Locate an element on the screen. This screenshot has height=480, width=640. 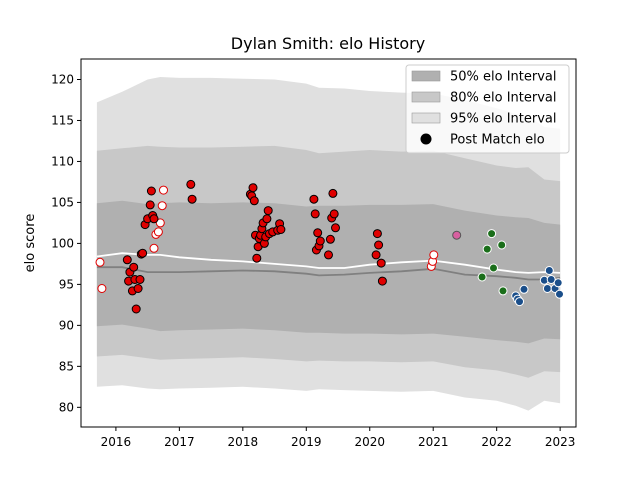
y-tick-label: 85 is located at coordinates (66, 366).